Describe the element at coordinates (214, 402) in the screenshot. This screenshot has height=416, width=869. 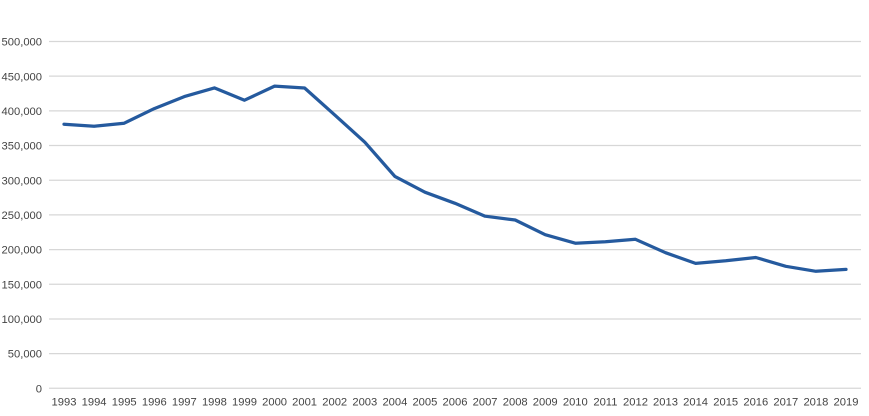
I see `svg-text: 1998` at that location.